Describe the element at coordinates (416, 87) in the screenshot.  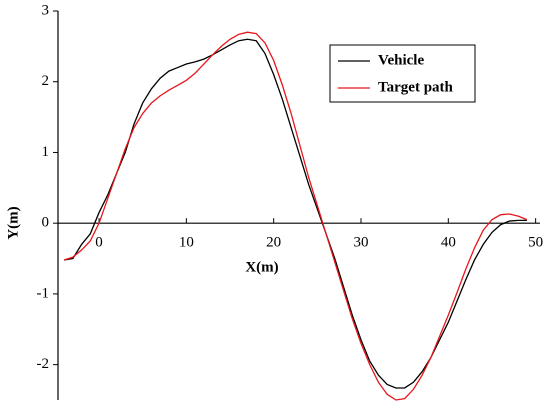
I see `legend-label: Target path` at that location.